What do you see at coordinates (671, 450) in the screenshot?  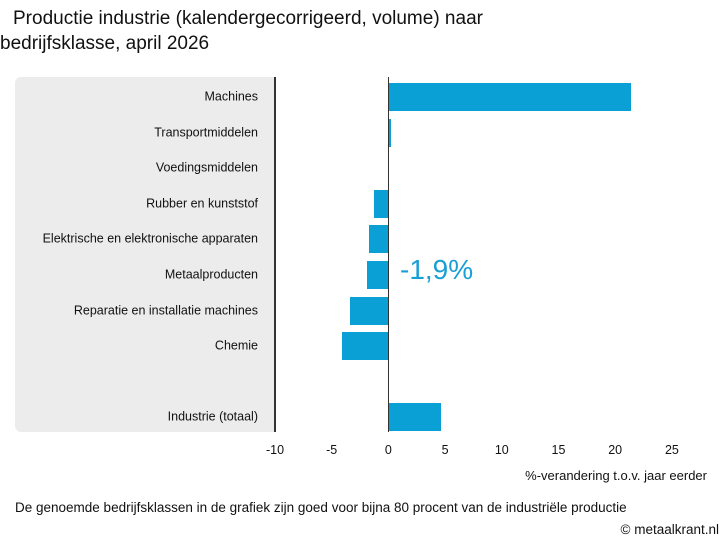 I see `x-tick-label: 25` at bounding box center [671, 450].